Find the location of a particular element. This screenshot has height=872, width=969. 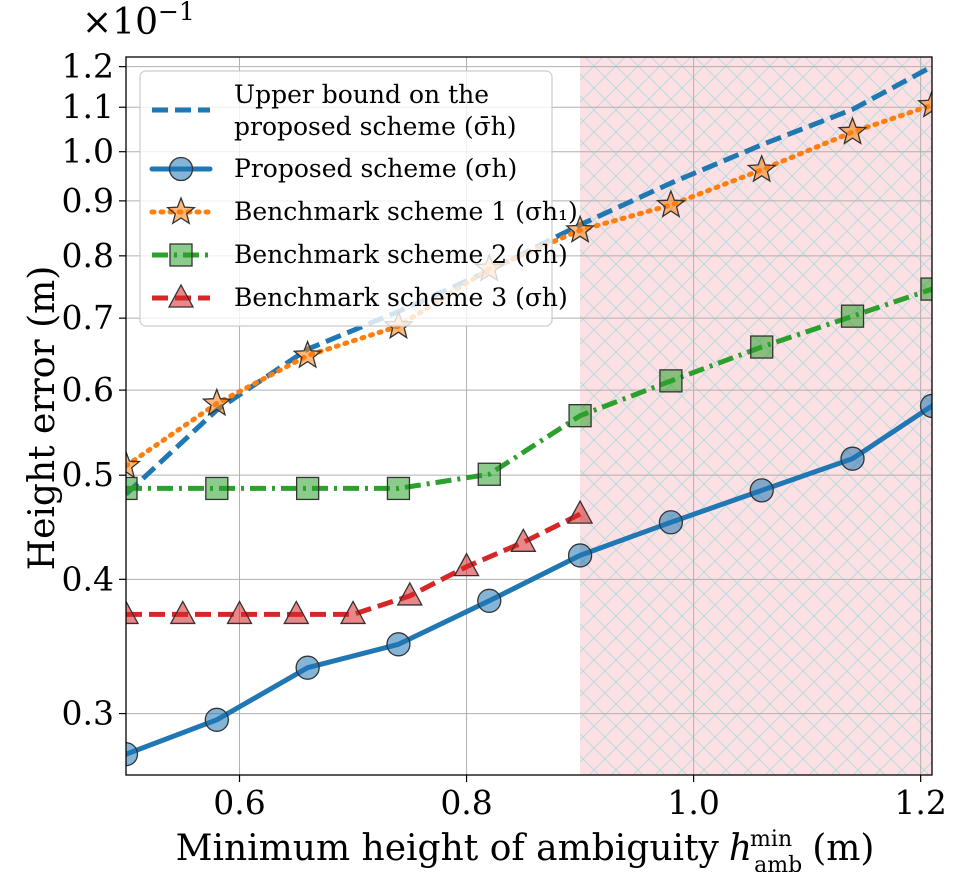

y-tick-label: 0.9 is located at coordinates (88, 200).